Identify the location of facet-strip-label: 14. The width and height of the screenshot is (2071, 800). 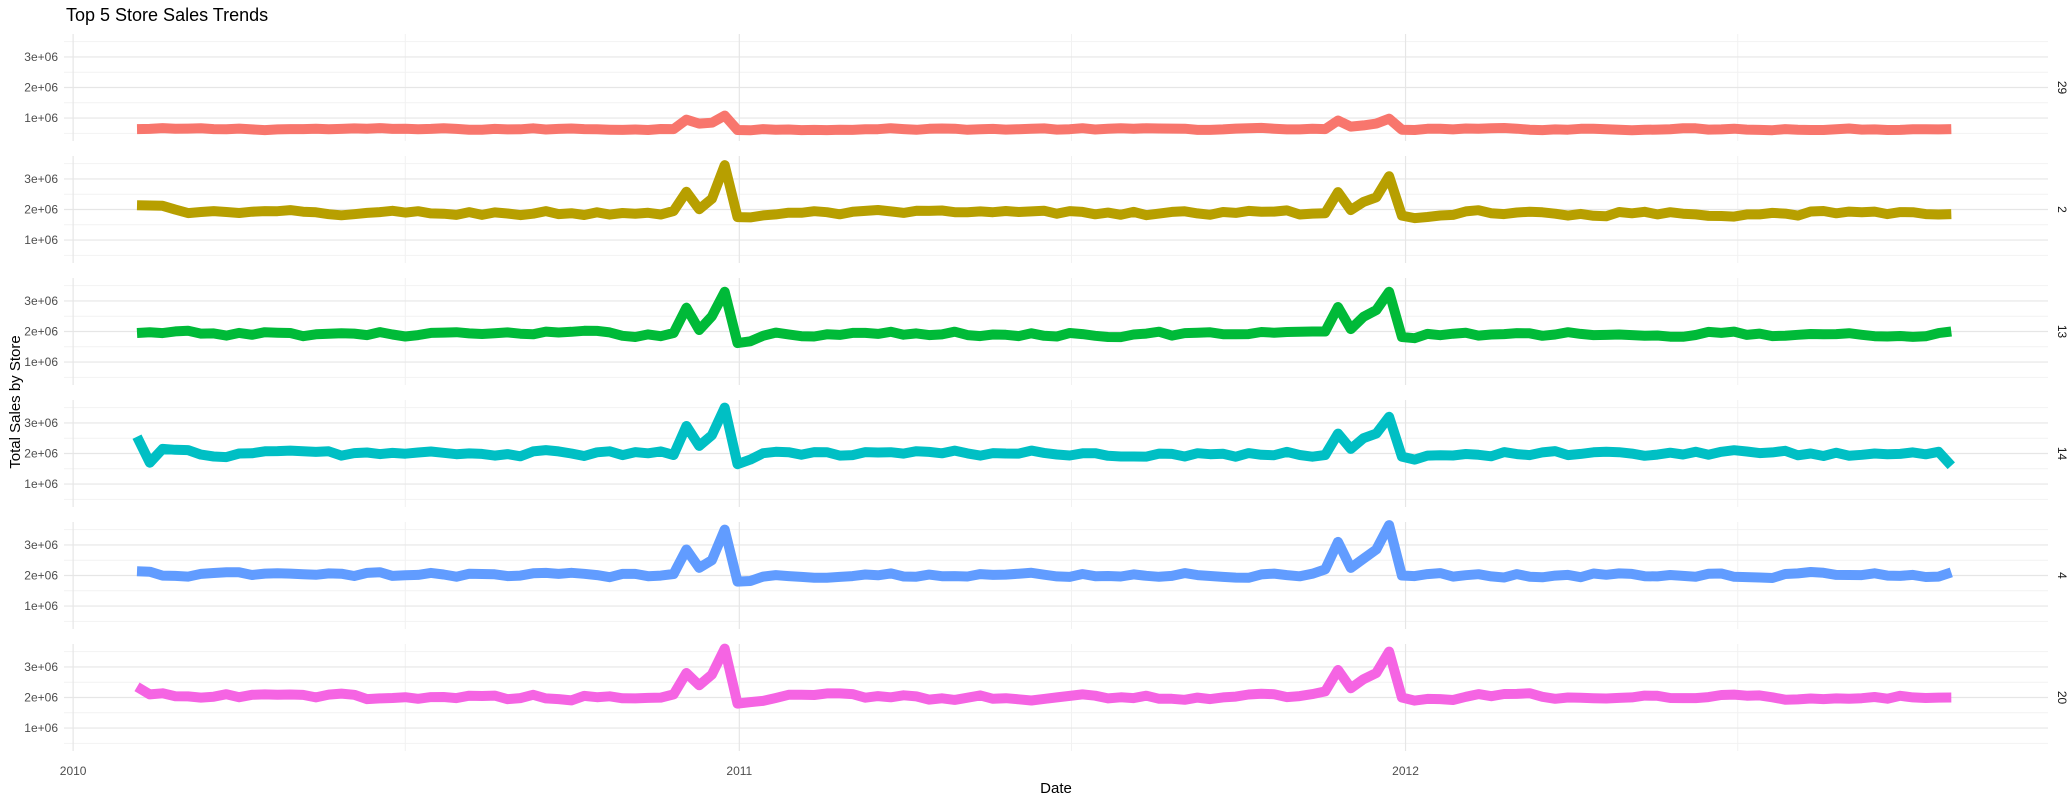
(2062, 454).